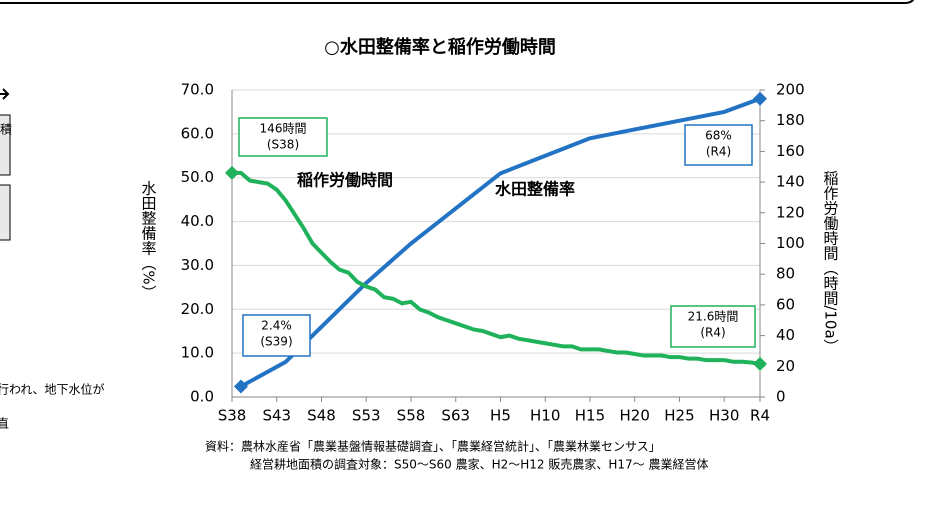  What do you see at coordinates (197, 265) in the screenshot?
I see `y-tick-label: 30.0` at bounding box center [197, 265].